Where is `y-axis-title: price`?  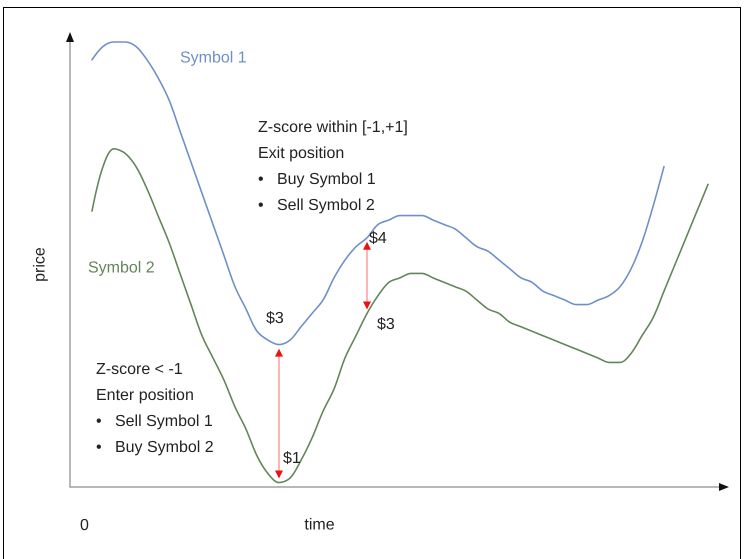
y-axis-title: price is located at coordinates (40, 264).